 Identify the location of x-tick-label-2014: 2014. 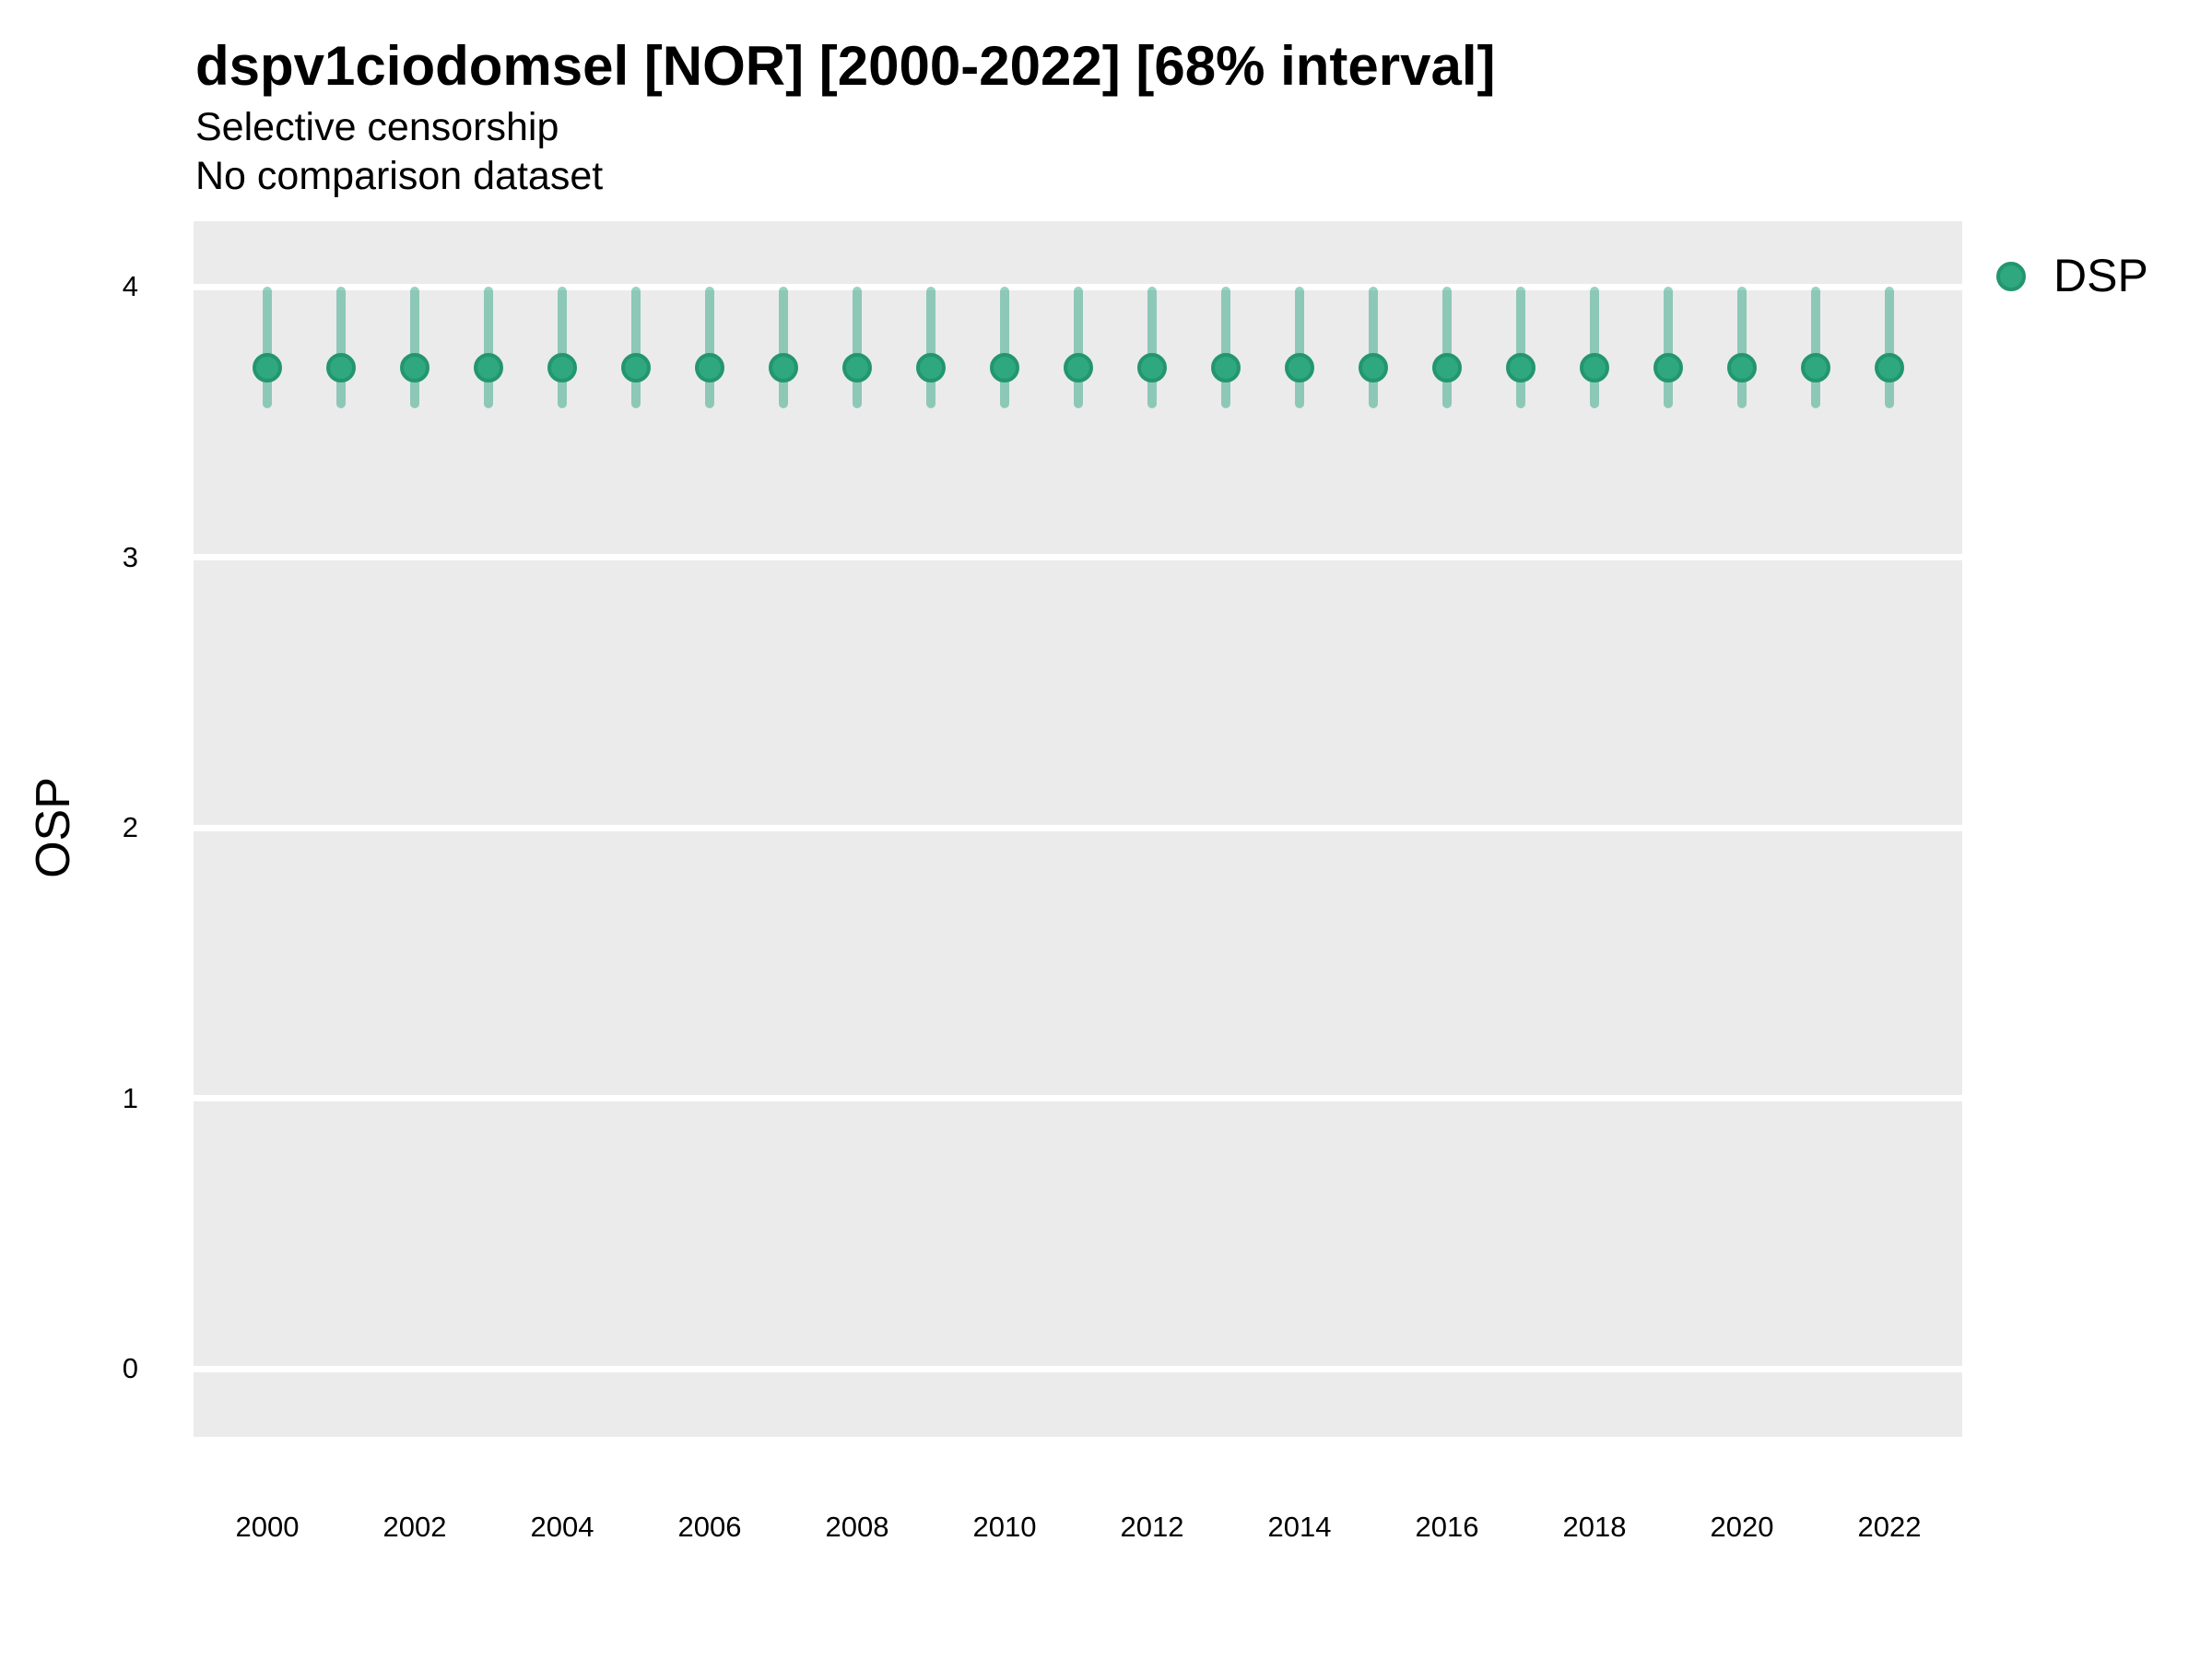
(1299, 1527).